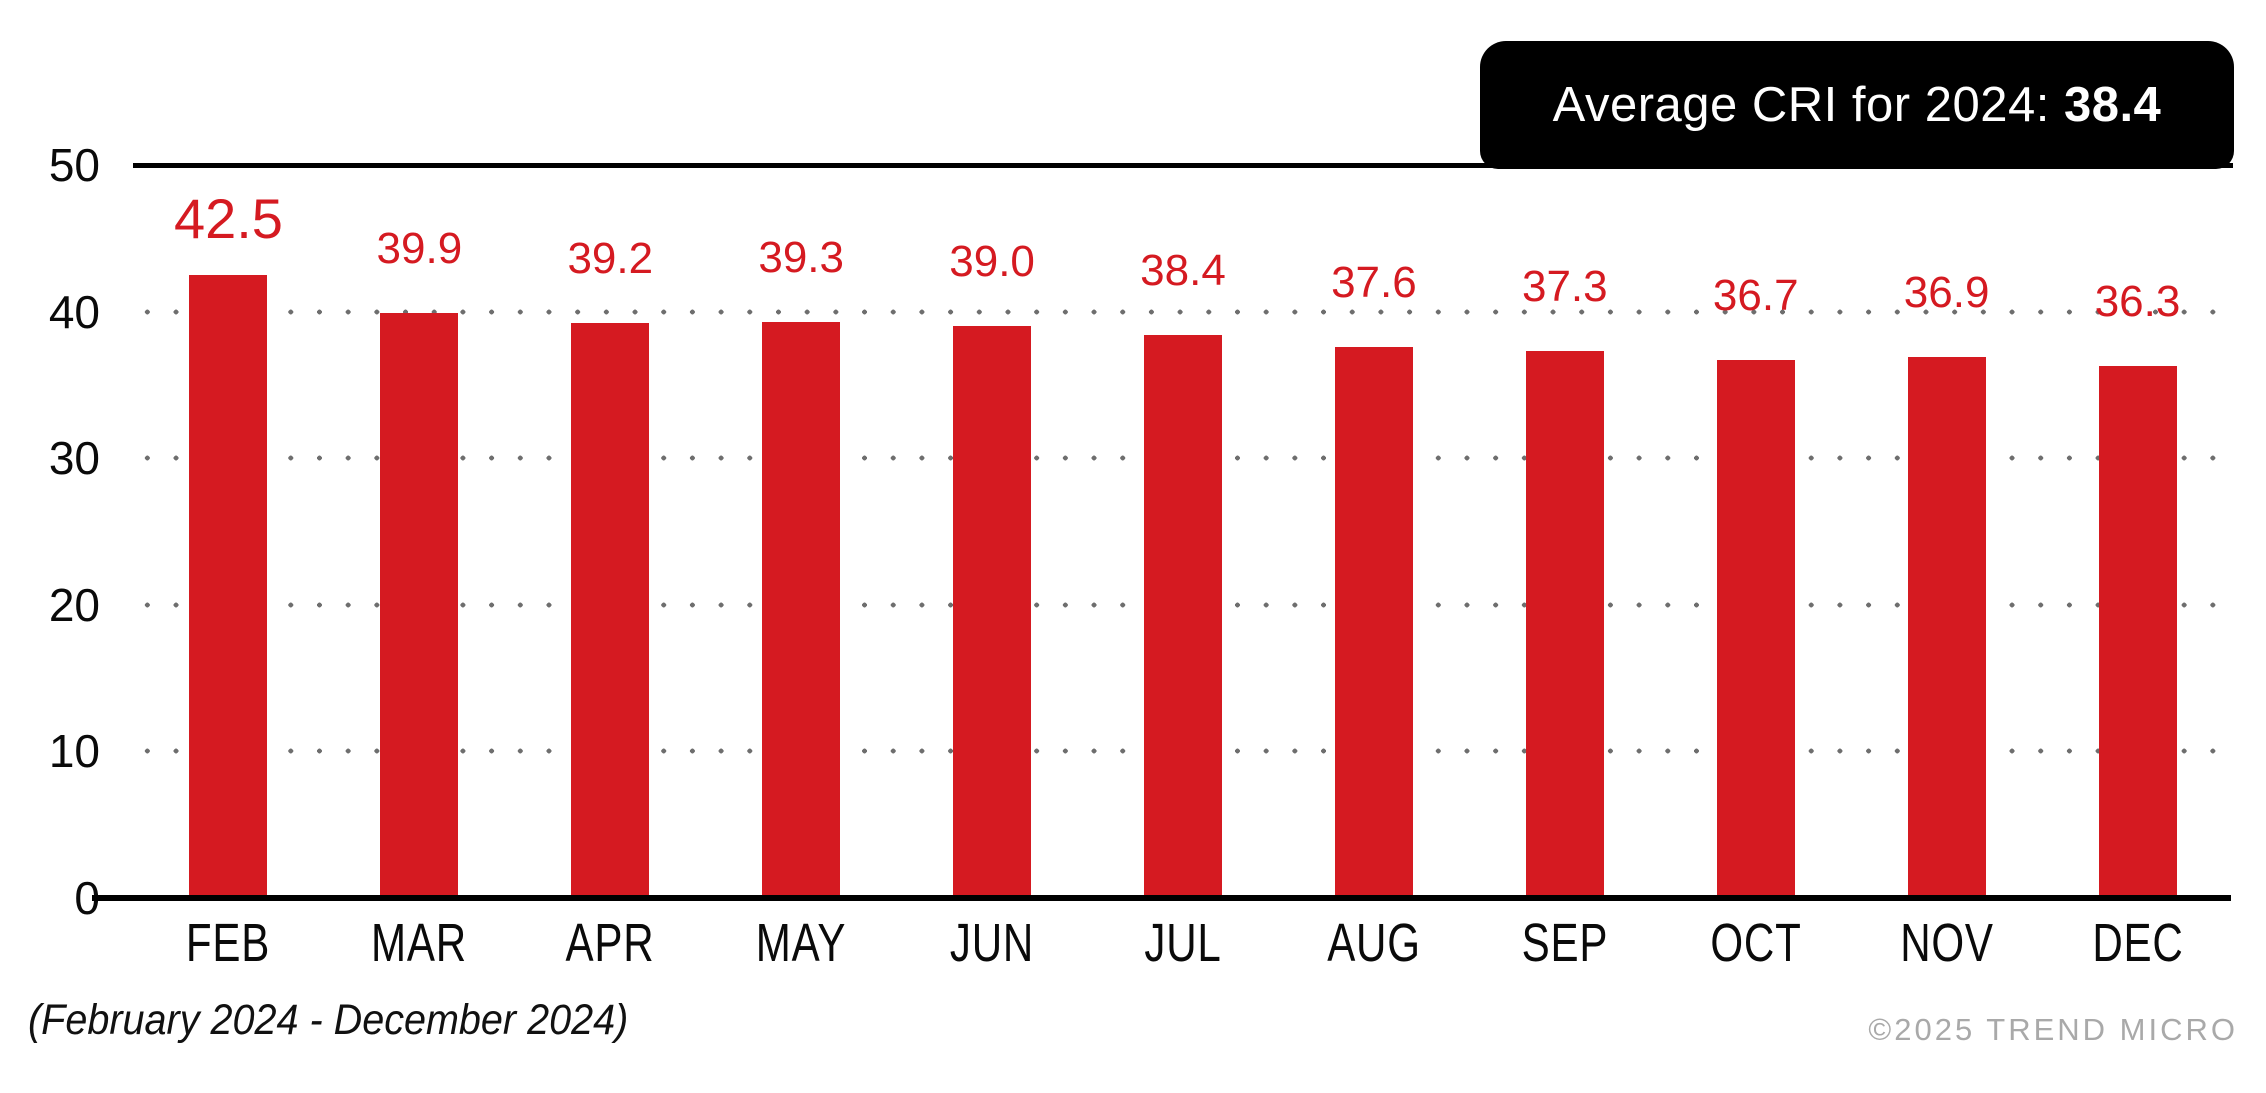 The image size is (2266, 1093). Describe the element at coordinates (610, 259) in the screenshot. I see `bar-value-label: 39.2` at that location.